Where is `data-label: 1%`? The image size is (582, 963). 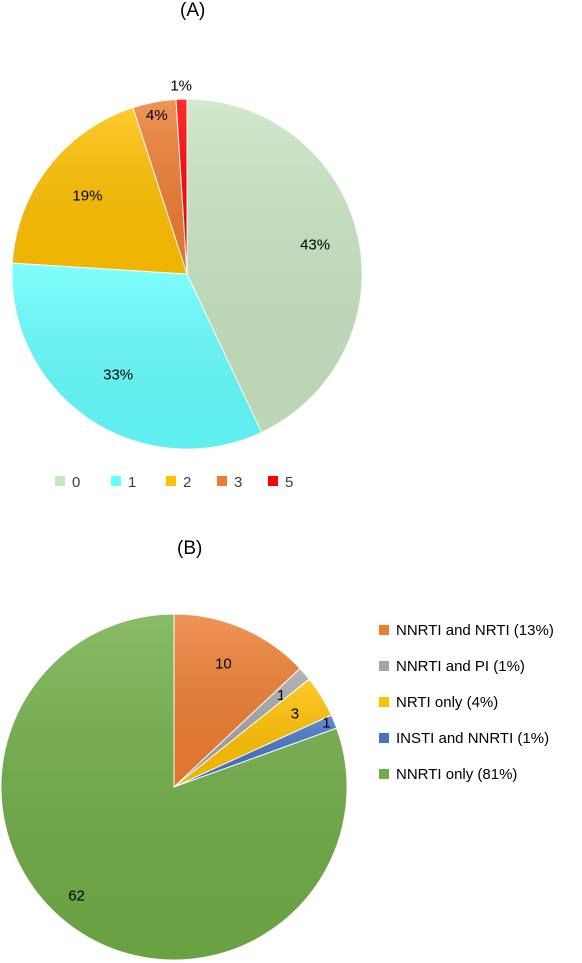 data-label: 1% is located at coordinates (181, 86).